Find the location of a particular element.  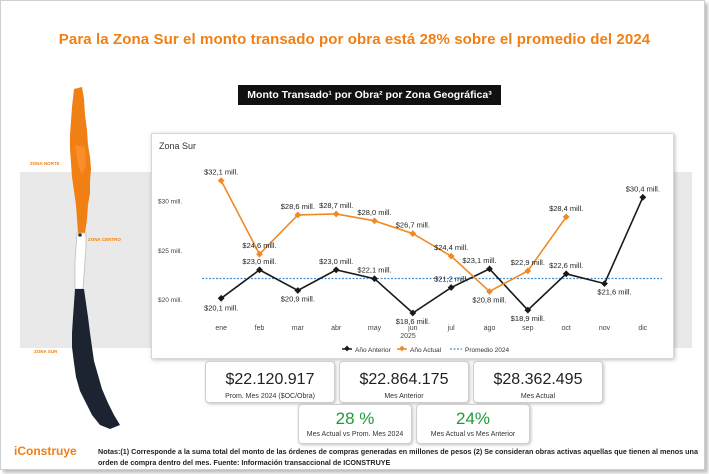

data-label: $21,6 mill. is located at coordinates (614, 292).